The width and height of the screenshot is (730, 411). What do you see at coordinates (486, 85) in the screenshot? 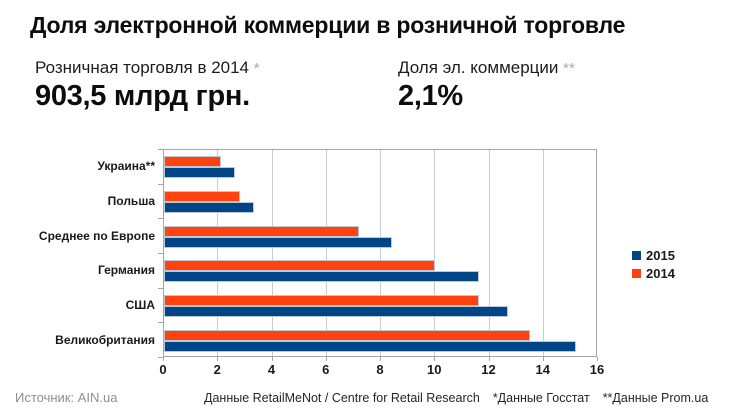
I see `stat-ecommerce-share: Доля эл. коммерции ** 2,1%` at bounding box center [486, 85].